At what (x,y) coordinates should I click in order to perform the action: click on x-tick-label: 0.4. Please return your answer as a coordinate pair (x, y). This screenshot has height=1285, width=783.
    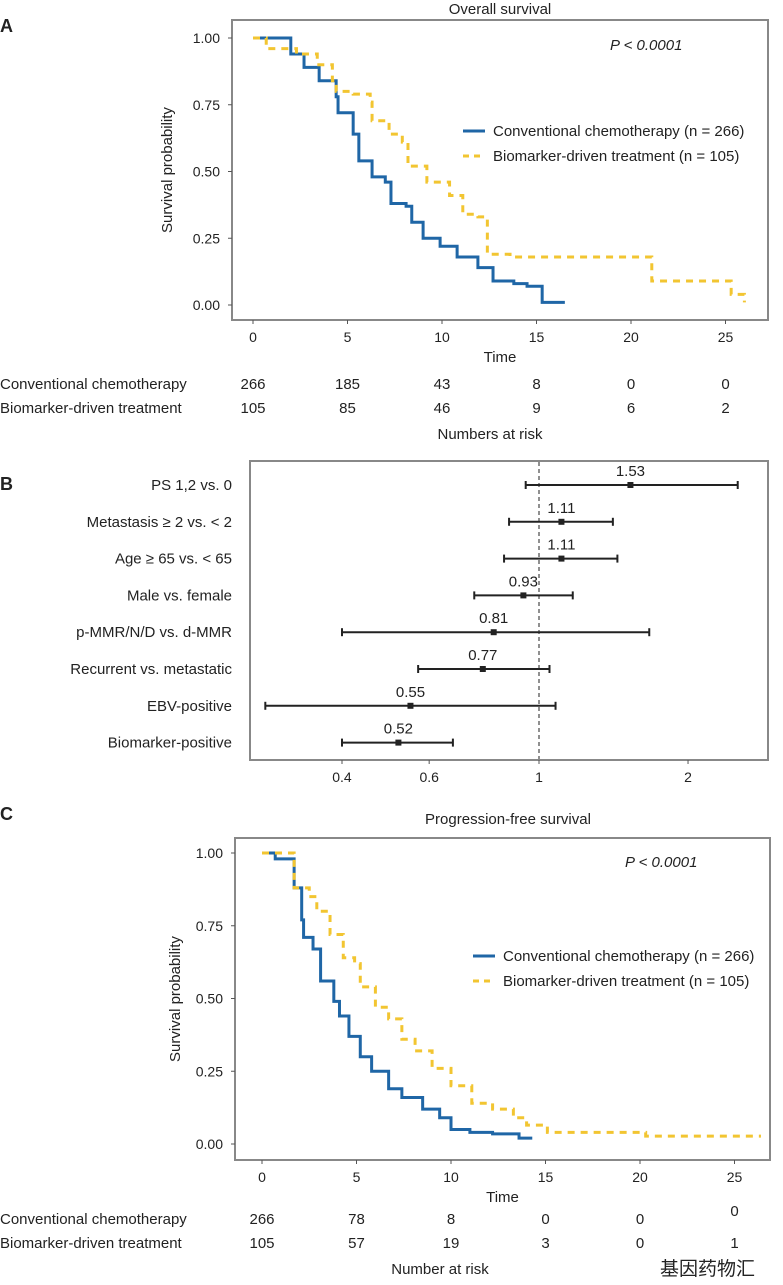
    Looking at the image, I should click on (342, 777).